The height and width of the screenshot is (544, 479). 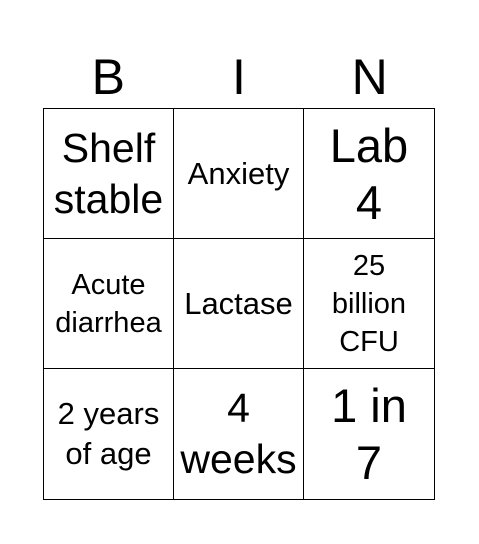 I want to click on cell-label: Lactase, so click(x=238, y=303).